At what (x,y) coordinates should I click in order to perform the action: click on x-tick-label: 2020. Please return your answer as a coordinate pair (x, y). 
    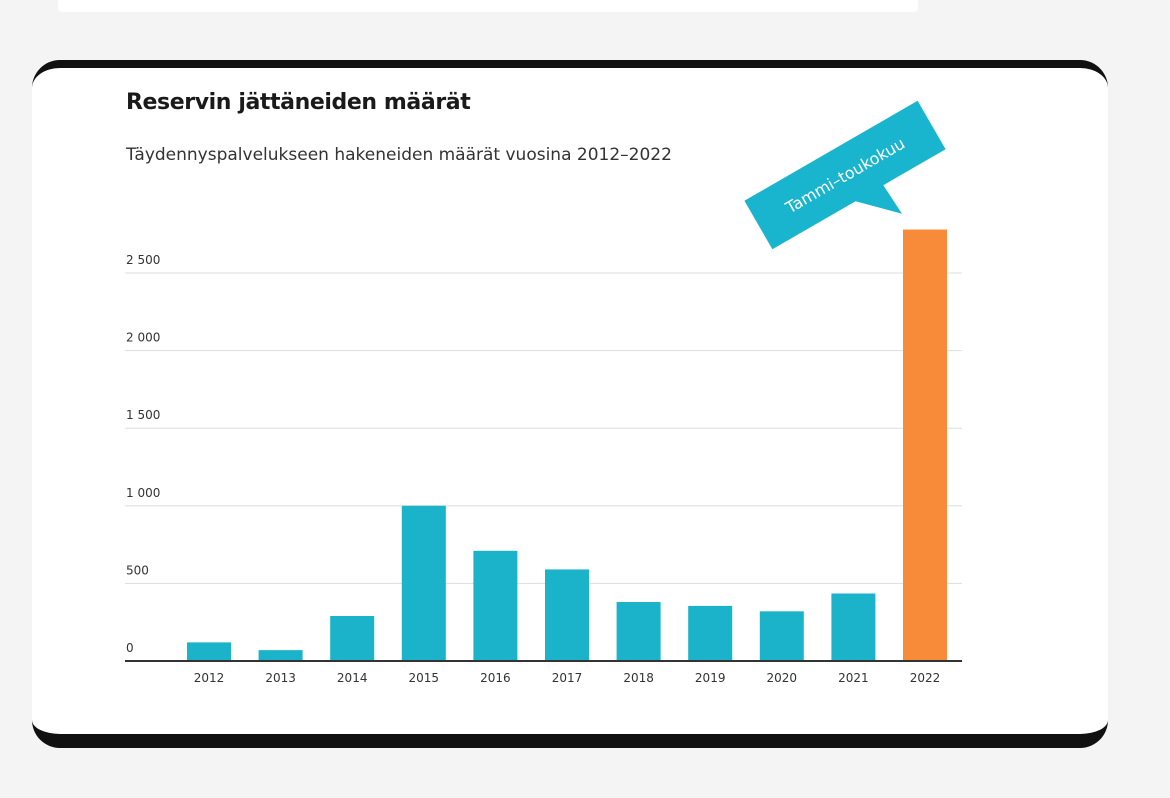
    Looking at the image, I should click on (782, 678).